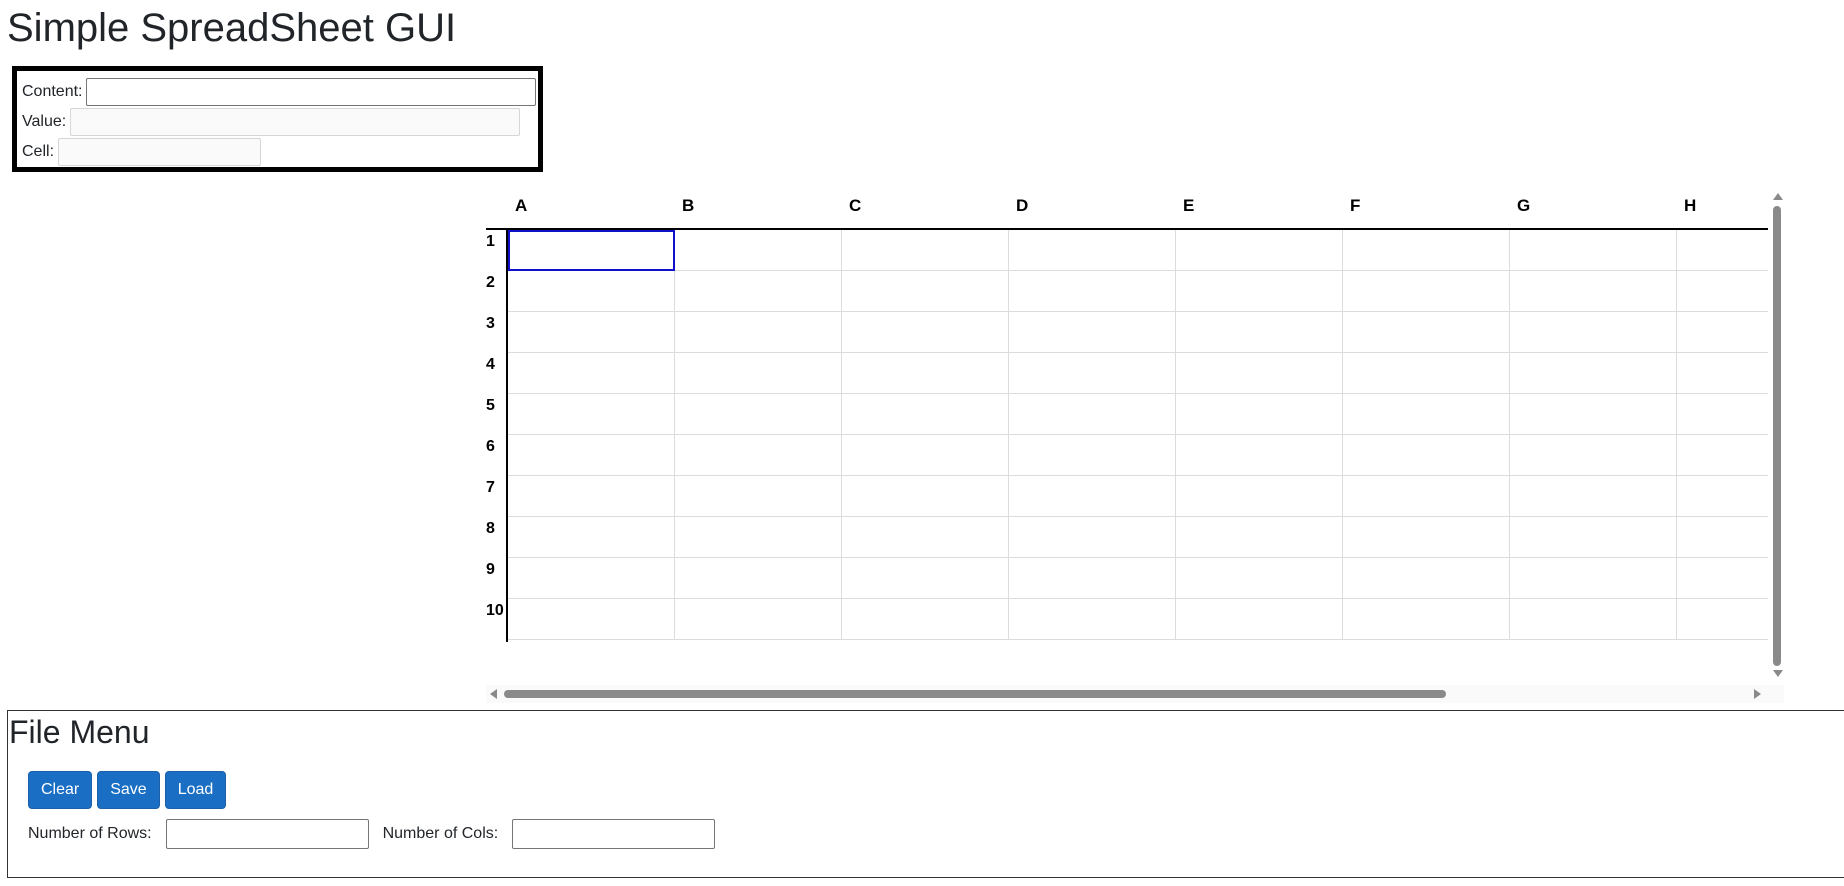 Image resolution: width=1844 pixels, height=886 pixels. Describe the element at coordinates (925, 496) in the screenshot. I see `cell-C7` at that location.